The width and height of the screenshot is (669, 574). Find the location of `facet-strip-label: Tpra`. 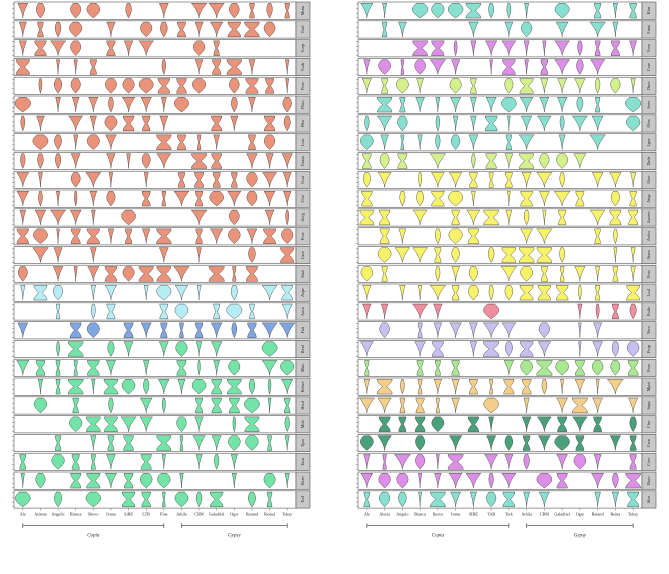

facet-strip-label: Tpra is located at coordinates (302, 443).